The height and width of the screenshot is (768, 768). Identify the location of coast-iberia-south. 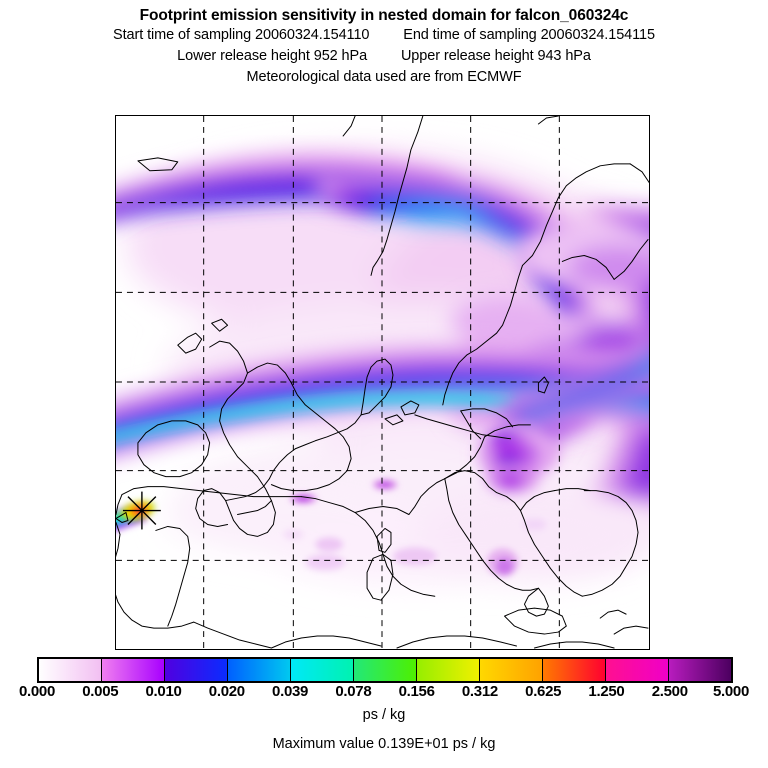
(232, 635).